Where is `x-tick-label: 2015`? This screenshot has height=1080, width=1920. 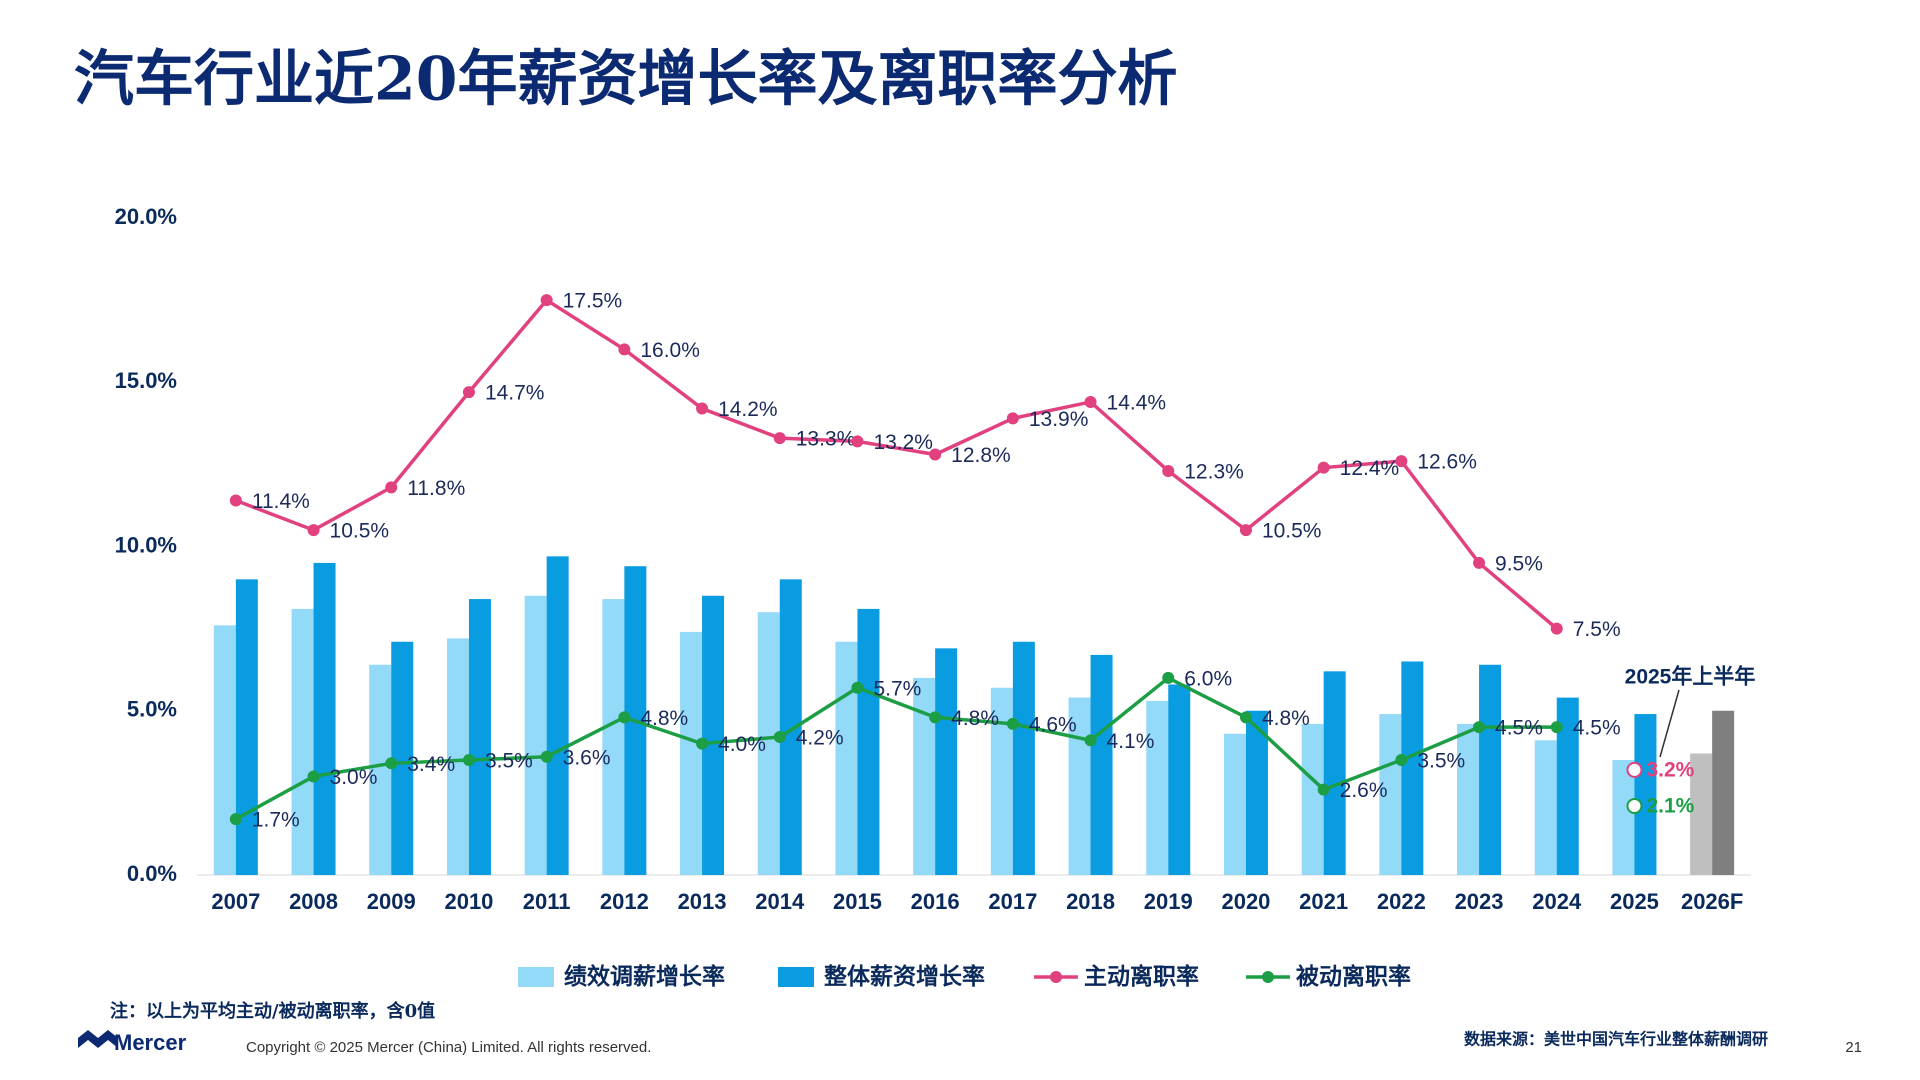
x-tick-label: 2015 is located at coordinates (857, 901).